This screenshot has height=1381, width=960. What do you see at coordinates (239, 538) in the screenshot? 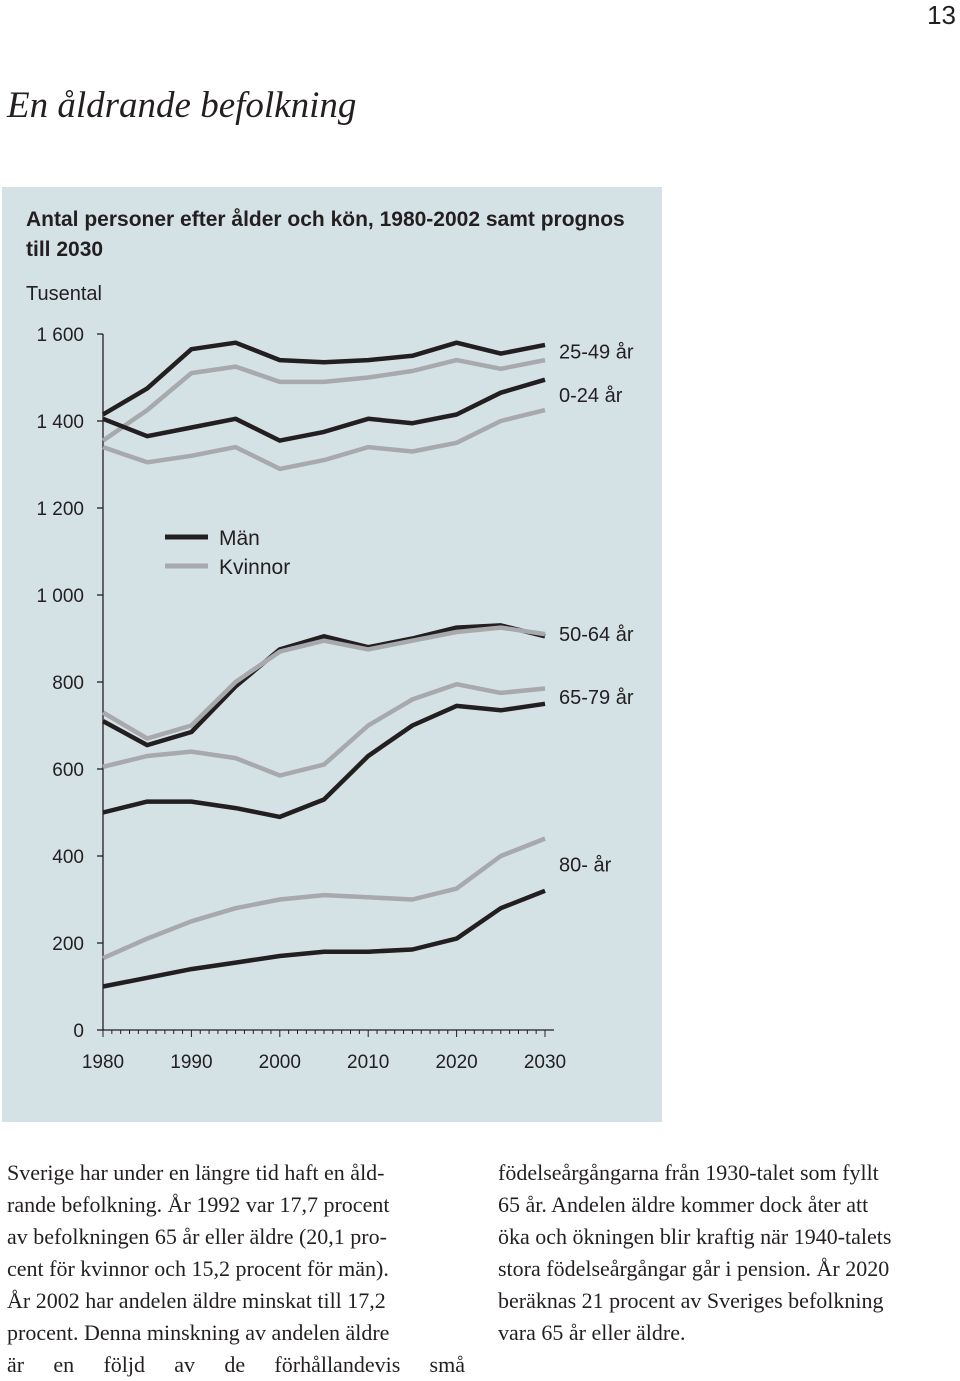
I see `legend-label: Män` at bounding box center [239, 538].